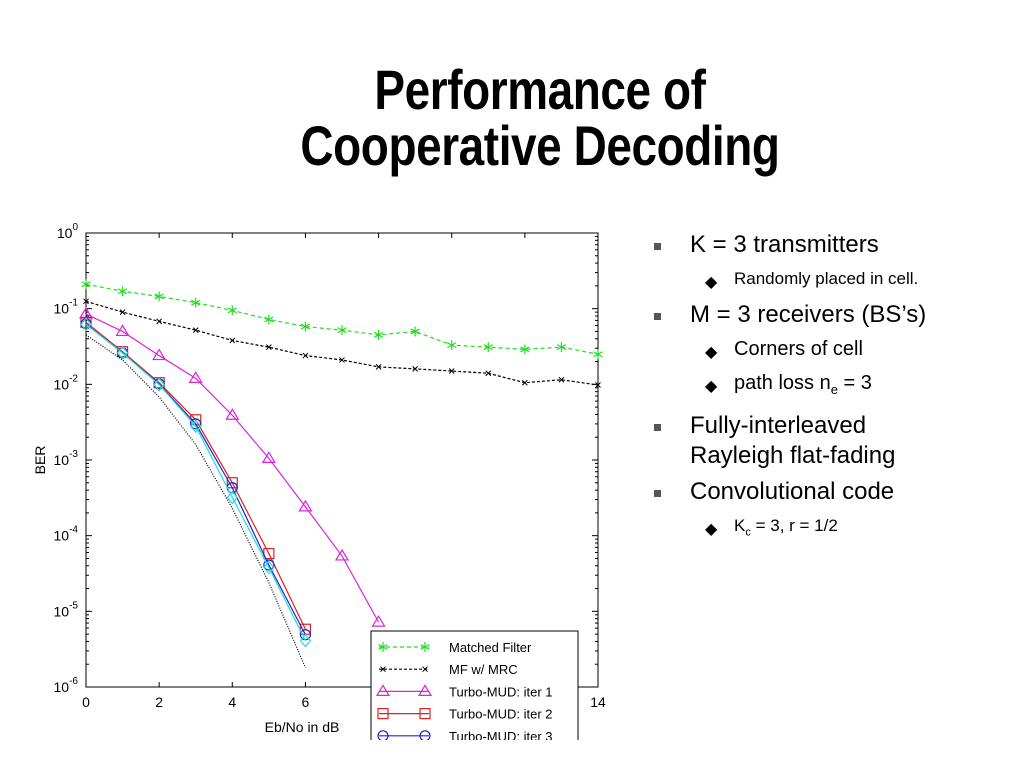 The width and height of the screenshot is (1024, 768). Describe the element at coordinates (833, 315) in the screenshot. I see `bullet-receivers: M = 3 receivers (BS’s)` at that location.